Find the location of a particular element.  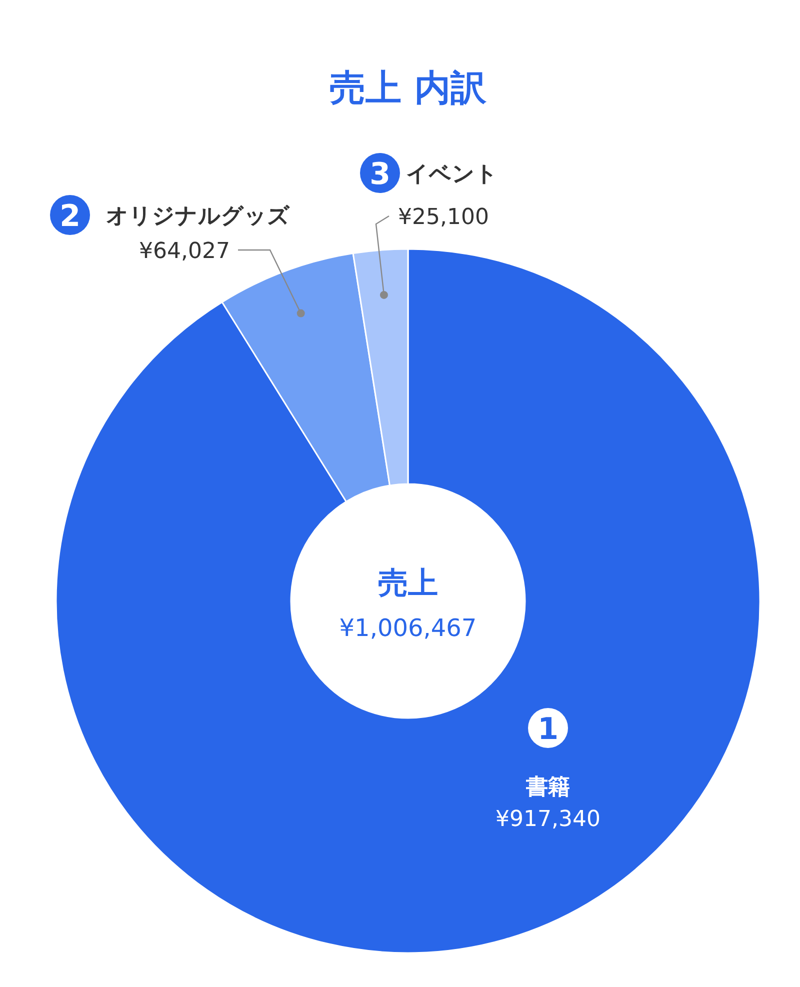

data-label: ¥917,340 is located at coordinates (548, 819).